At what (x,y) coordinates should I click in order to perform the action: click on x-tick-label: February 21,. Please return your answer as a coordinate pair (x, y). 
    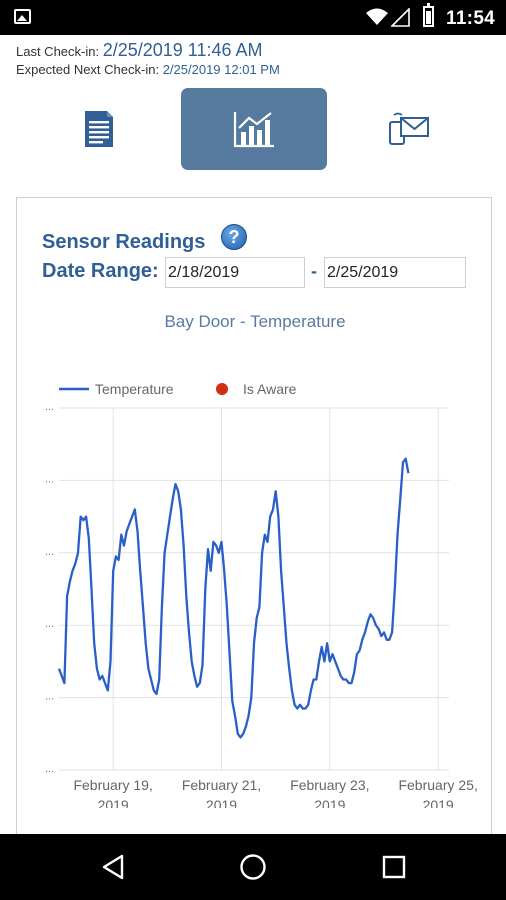
    Looking at the image, I should click on (221, 785).